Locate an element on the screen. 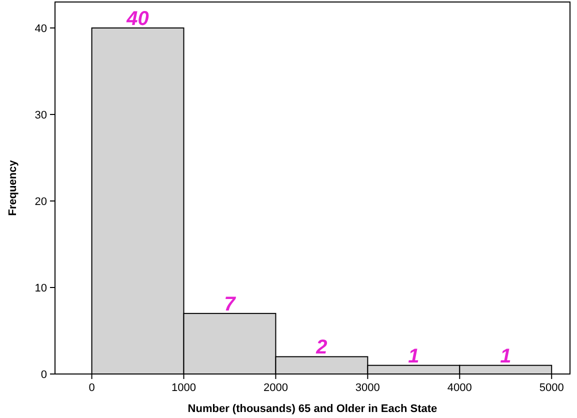 The width and height of the screenshot is (577, 418). data-label: 7 is located at coordinates (230, 304).